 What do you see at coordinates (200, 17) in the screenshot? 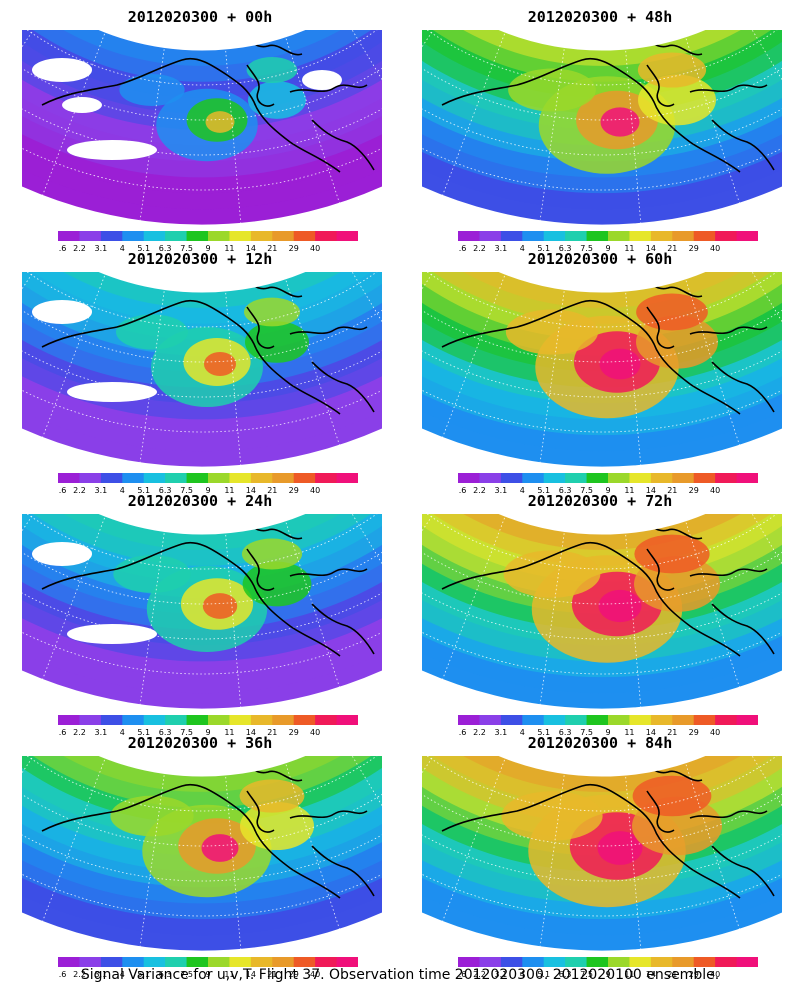
I see `panel-title: 2012020300 + 00h` at bounding box center [200, 17].